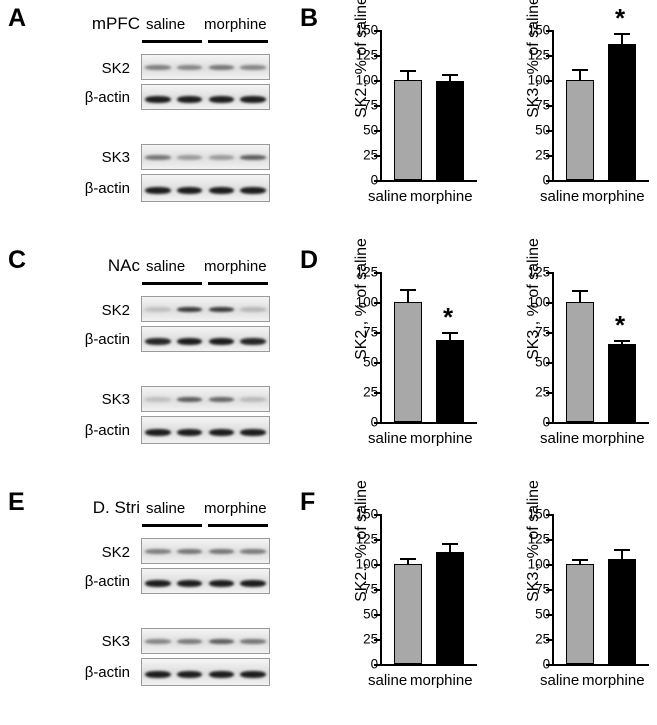 The height and width of the screenshot is (725, 657). I want to click on region-title-nac: NAc, so click(123, 265).